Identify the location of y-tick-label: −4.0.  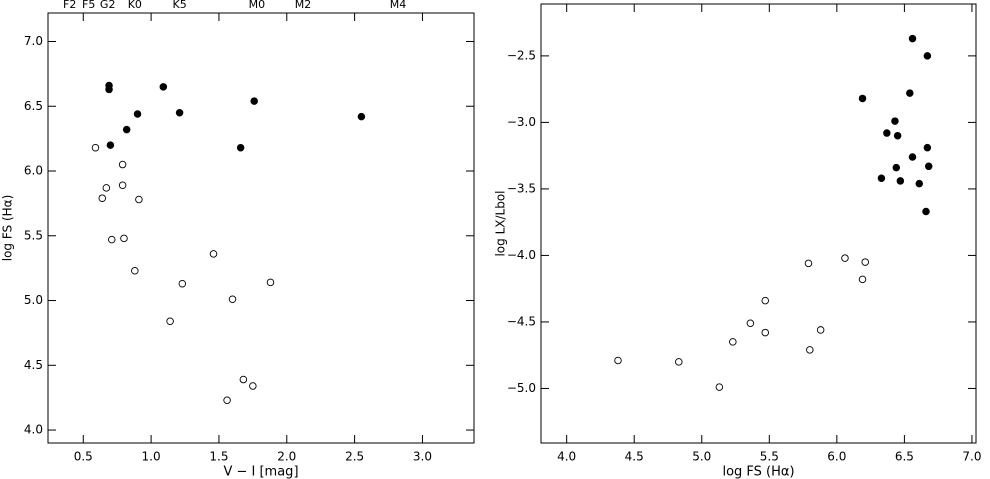
(521, 255).